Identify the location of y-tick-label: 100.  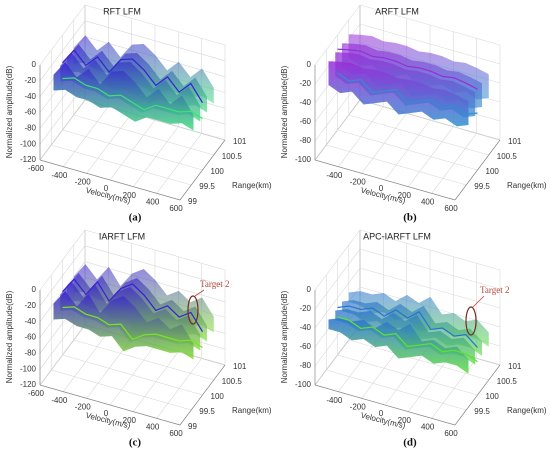
(218, 171).